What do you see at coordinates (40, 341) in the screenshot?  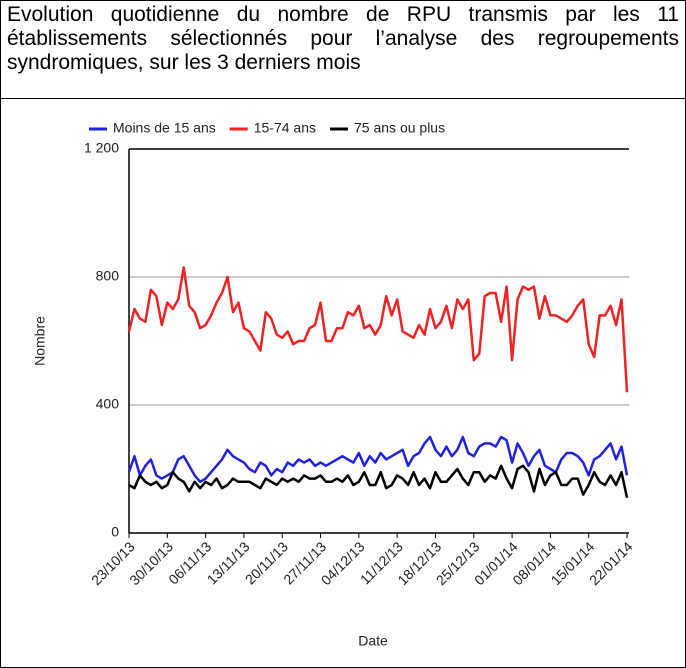 I see `y-axis-label: Nombre` at bounding box center [40, 341].